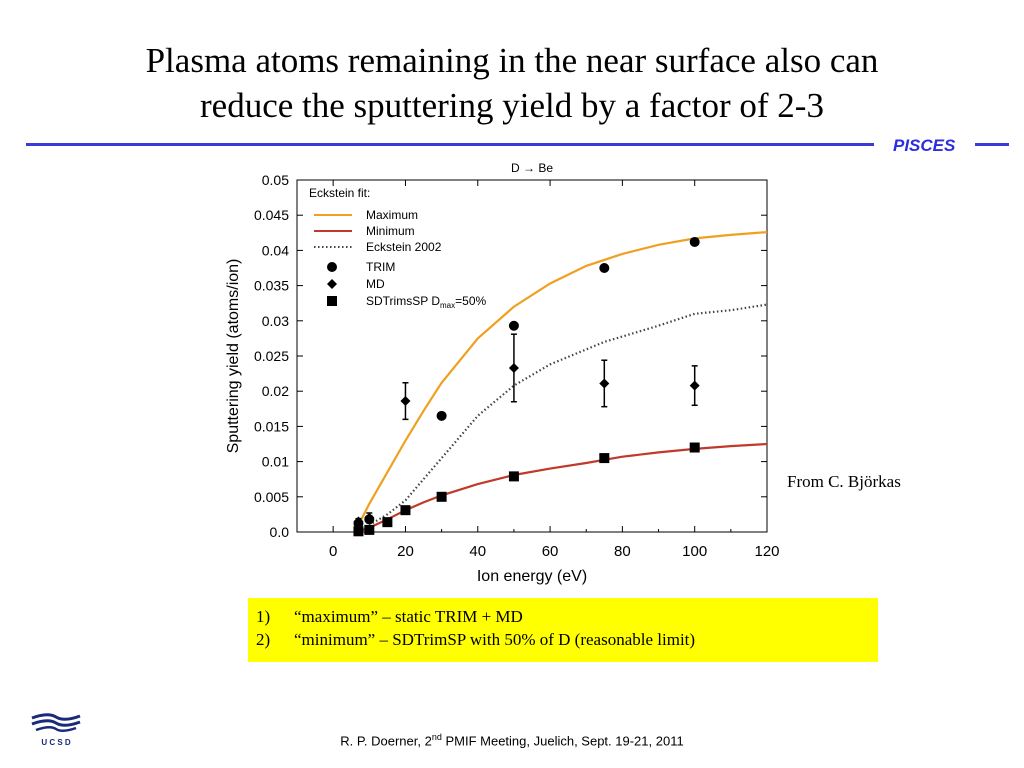 This screenshot has width=1024, height=768. What do you see at coordinates (562, 741) in the screenshot?
I see `footer-text-post: PMIF Meeting, Juelich, Sept. 19-21, 2011` at bounding box center [562, 741].